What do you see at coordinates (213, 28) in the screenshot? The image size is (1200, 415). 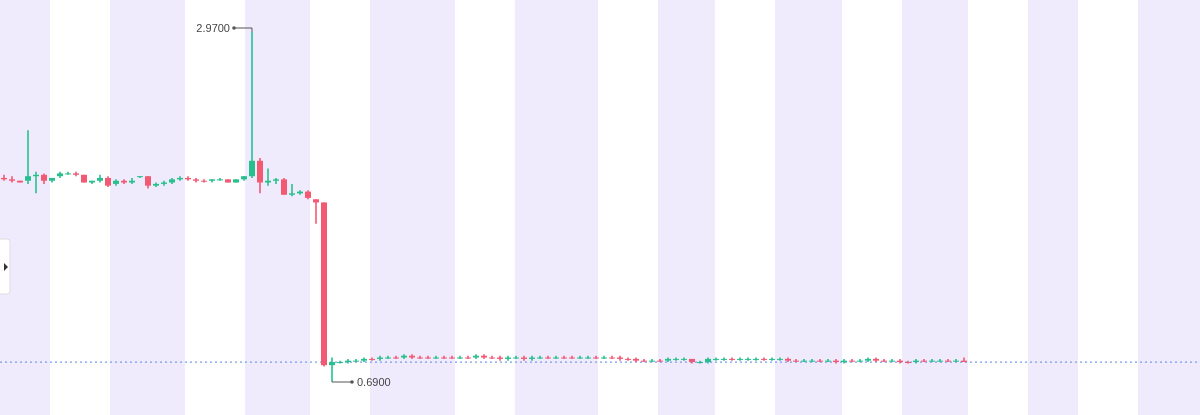 I see `annotation: 2.9700` at bounding box center [213, 28].